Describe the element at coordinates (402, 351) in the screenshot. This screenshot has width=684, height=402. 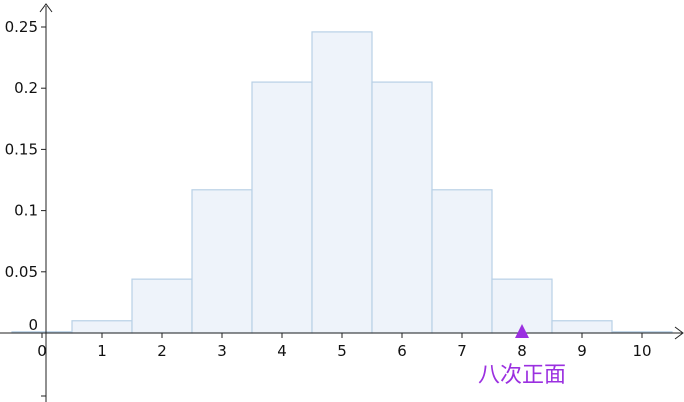
I see `x-tick-label: 6` at that location.